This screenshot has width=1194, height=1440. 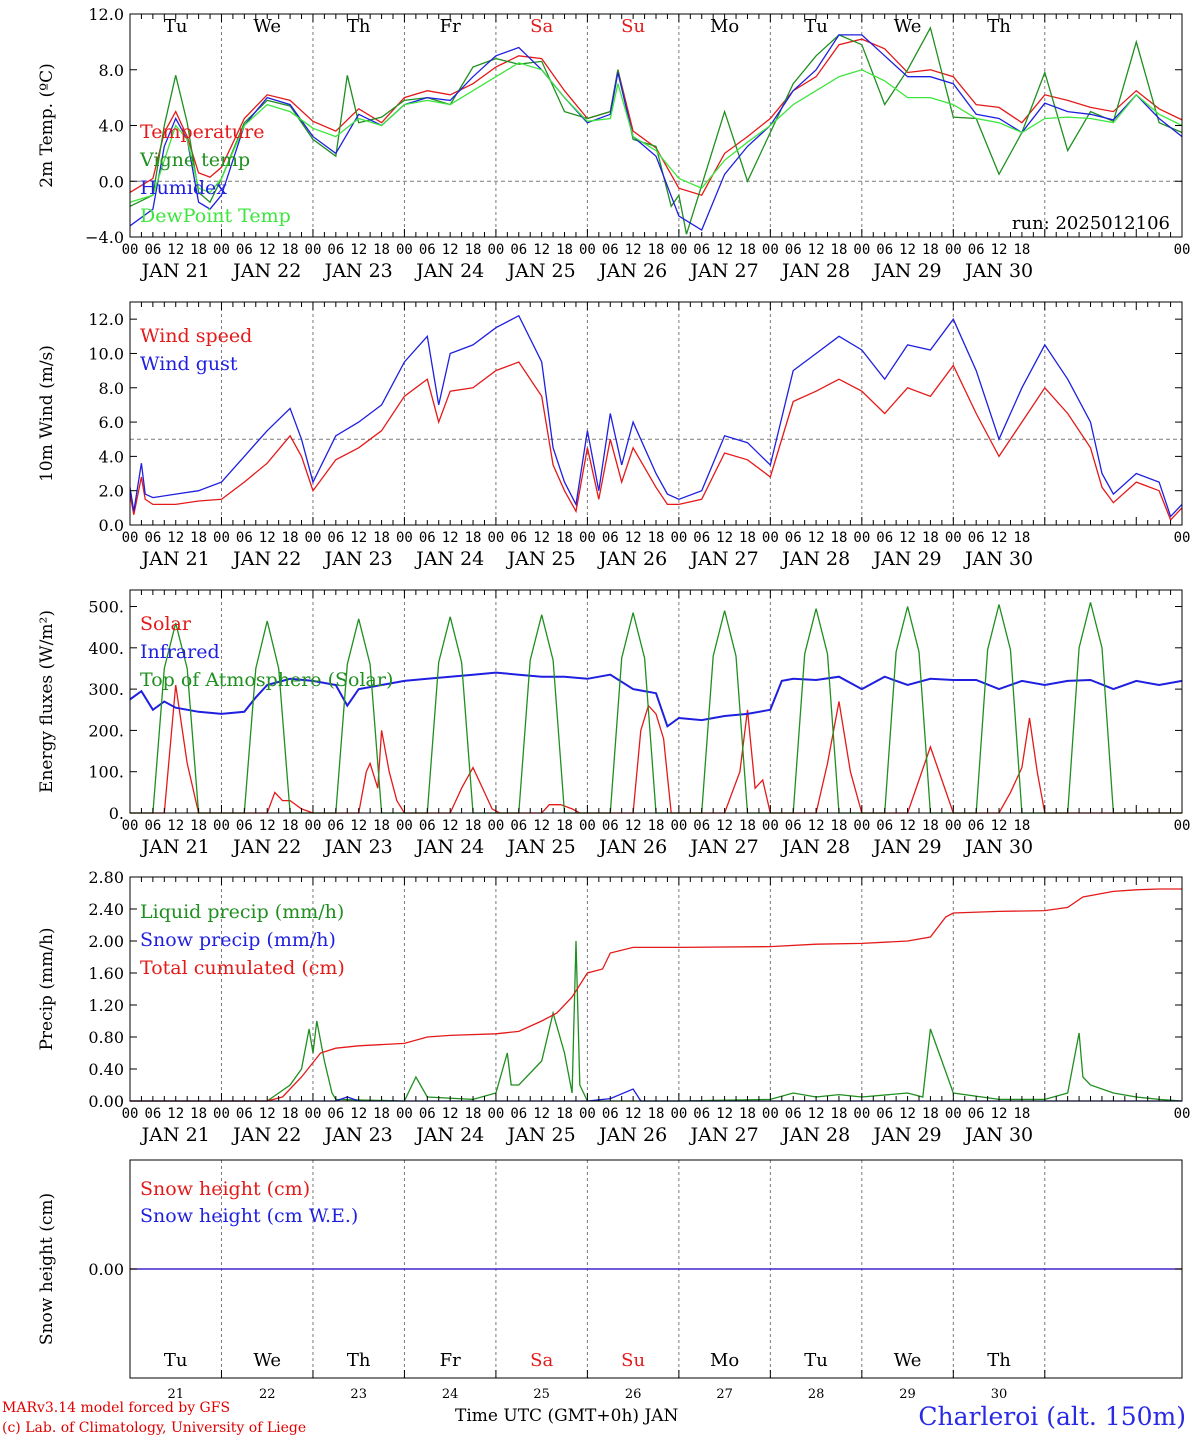 I want to click on date-label: JAN 26, so click(x=632, y=559).